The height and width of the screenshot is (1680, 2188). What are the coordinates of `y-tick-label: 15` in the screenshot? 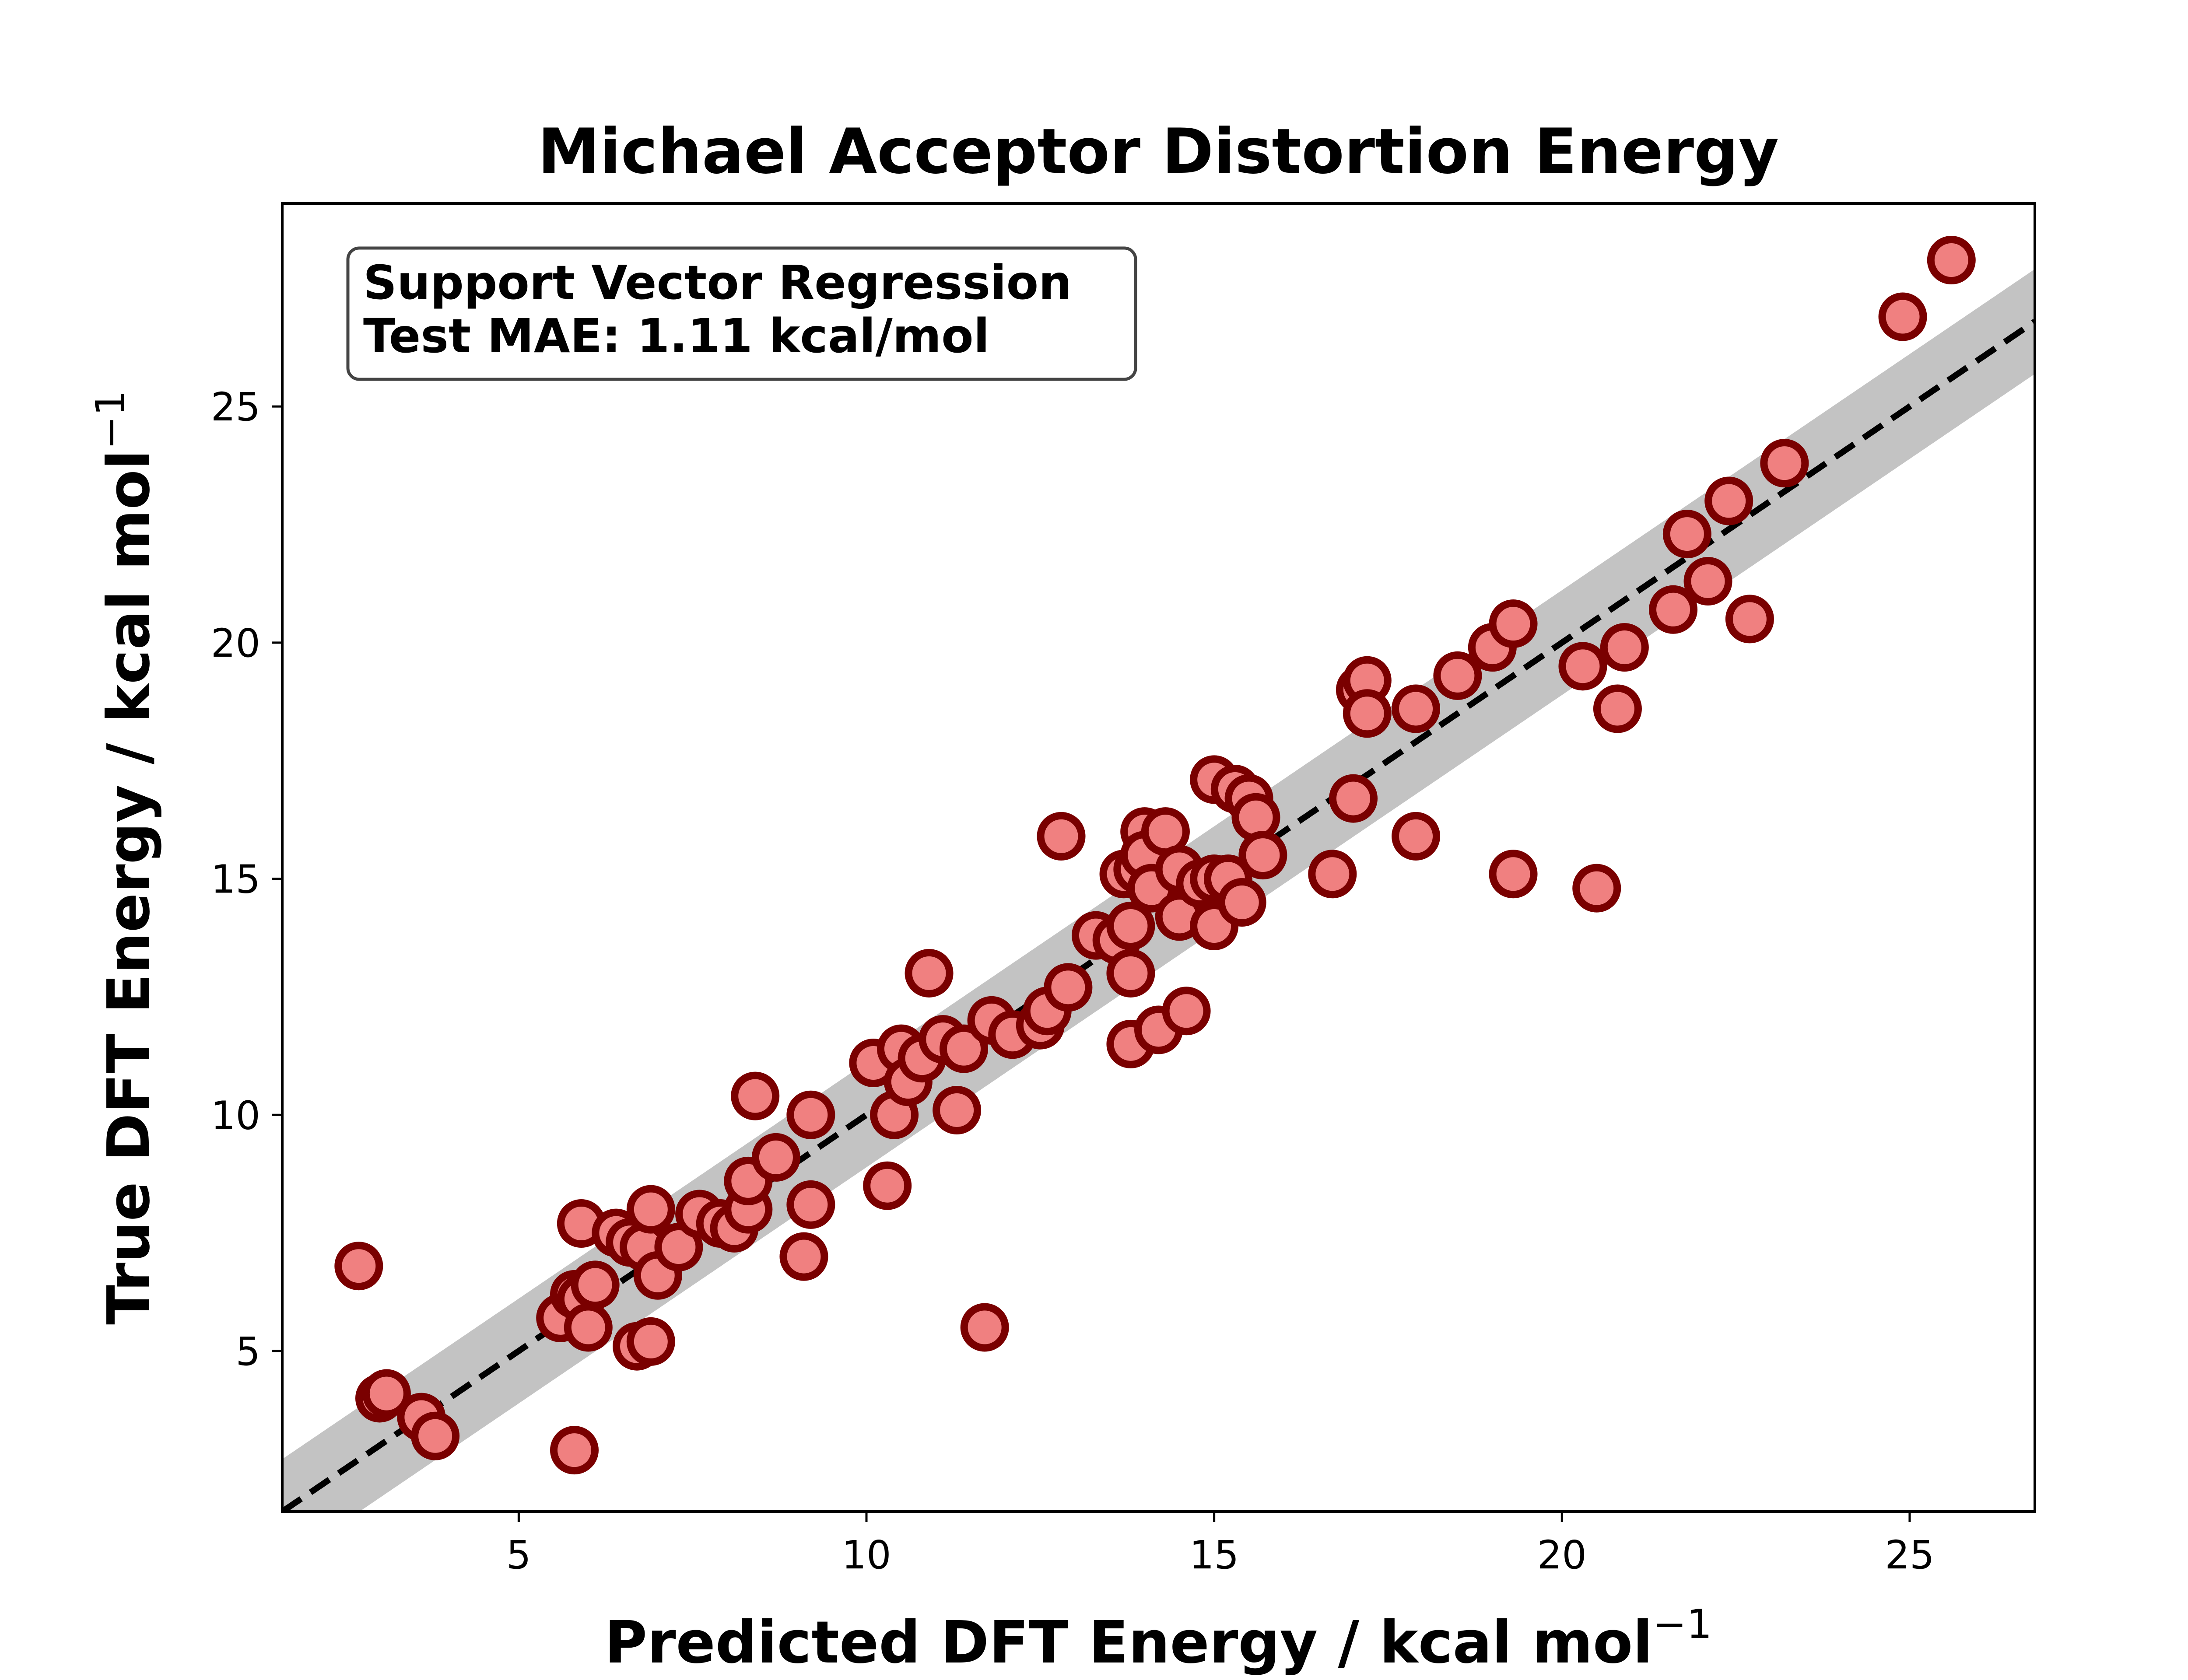 It's located at (236, 879).